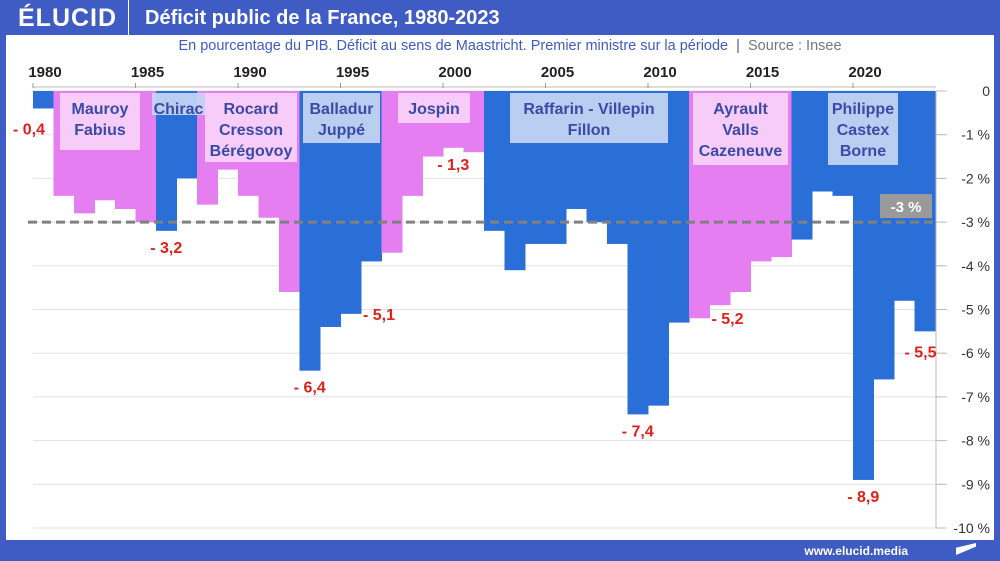  Describe the element at coordinates (975, 310) in the screenshot. I see `y-tick-label: -5 %` at that location.